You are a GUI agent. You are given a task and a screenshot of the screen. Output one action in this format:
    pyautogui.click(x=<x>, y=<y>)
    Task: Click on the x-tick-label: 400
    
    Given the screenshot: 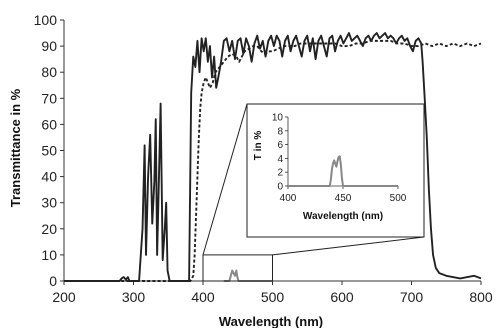 What is the action you would take?
    pyautogui.click(x=203, y=297)
    